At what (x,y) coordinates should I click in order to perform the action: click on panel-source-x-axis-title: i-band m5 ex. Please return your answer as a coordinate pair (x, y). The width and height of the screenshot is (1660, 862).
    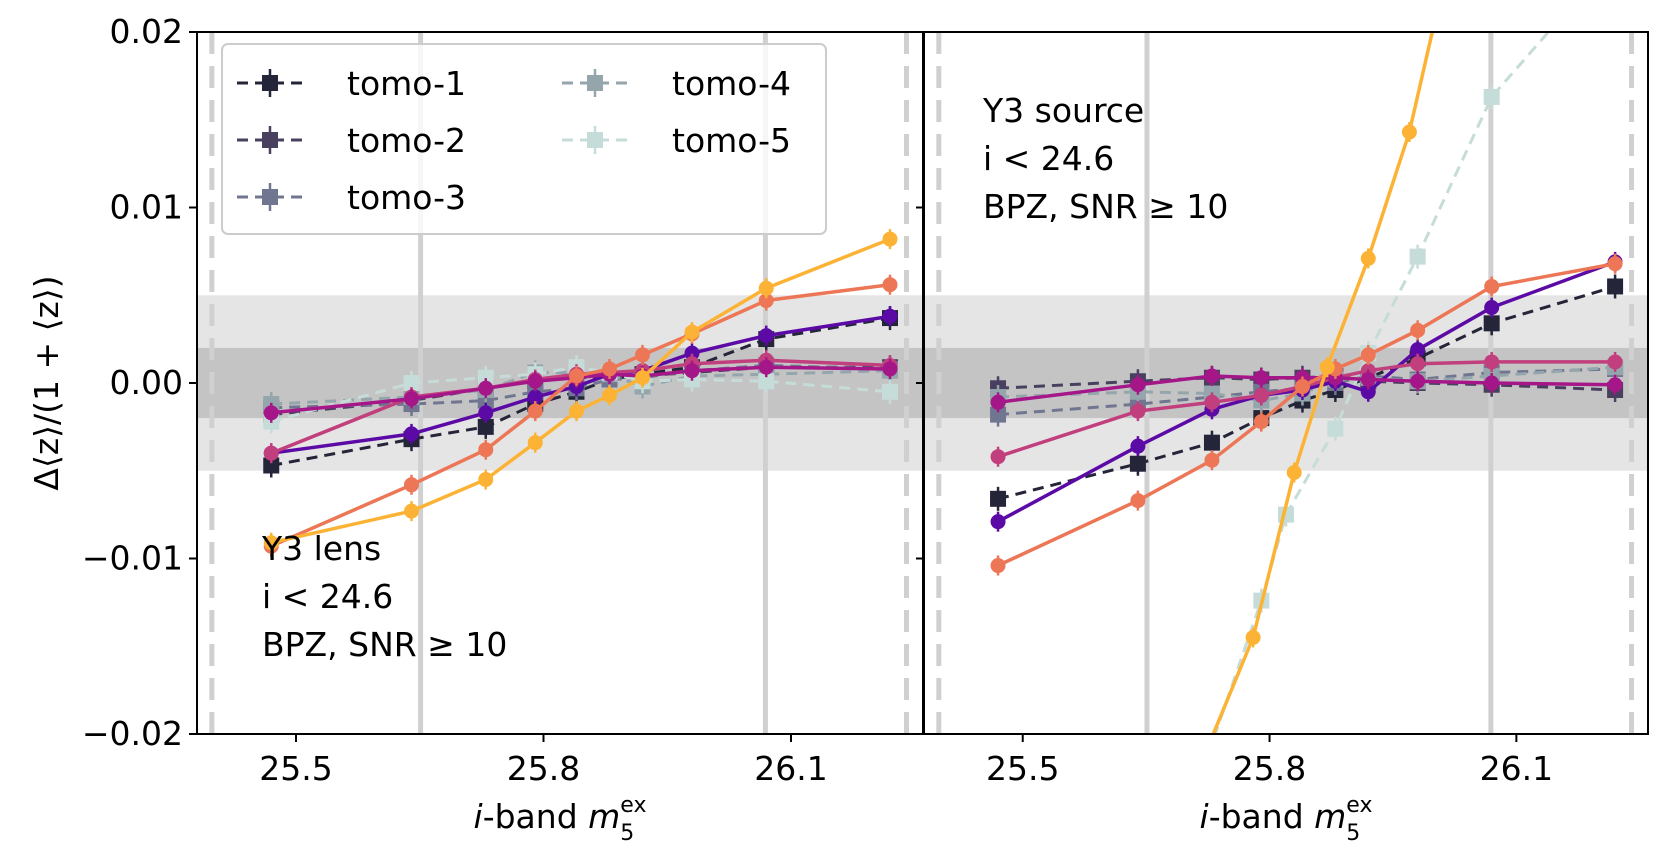
    Looking at the image, I should click on (1286, 819).